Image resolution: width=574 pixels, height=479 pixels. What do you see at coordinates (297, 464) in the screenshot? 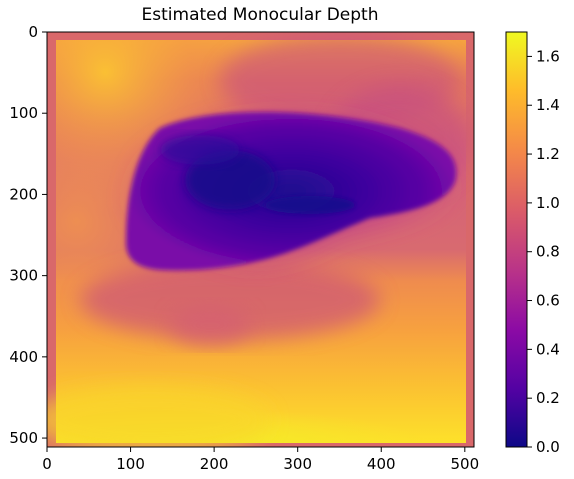
I see `x-tick-label: 300` at bounding box center [297, 464].